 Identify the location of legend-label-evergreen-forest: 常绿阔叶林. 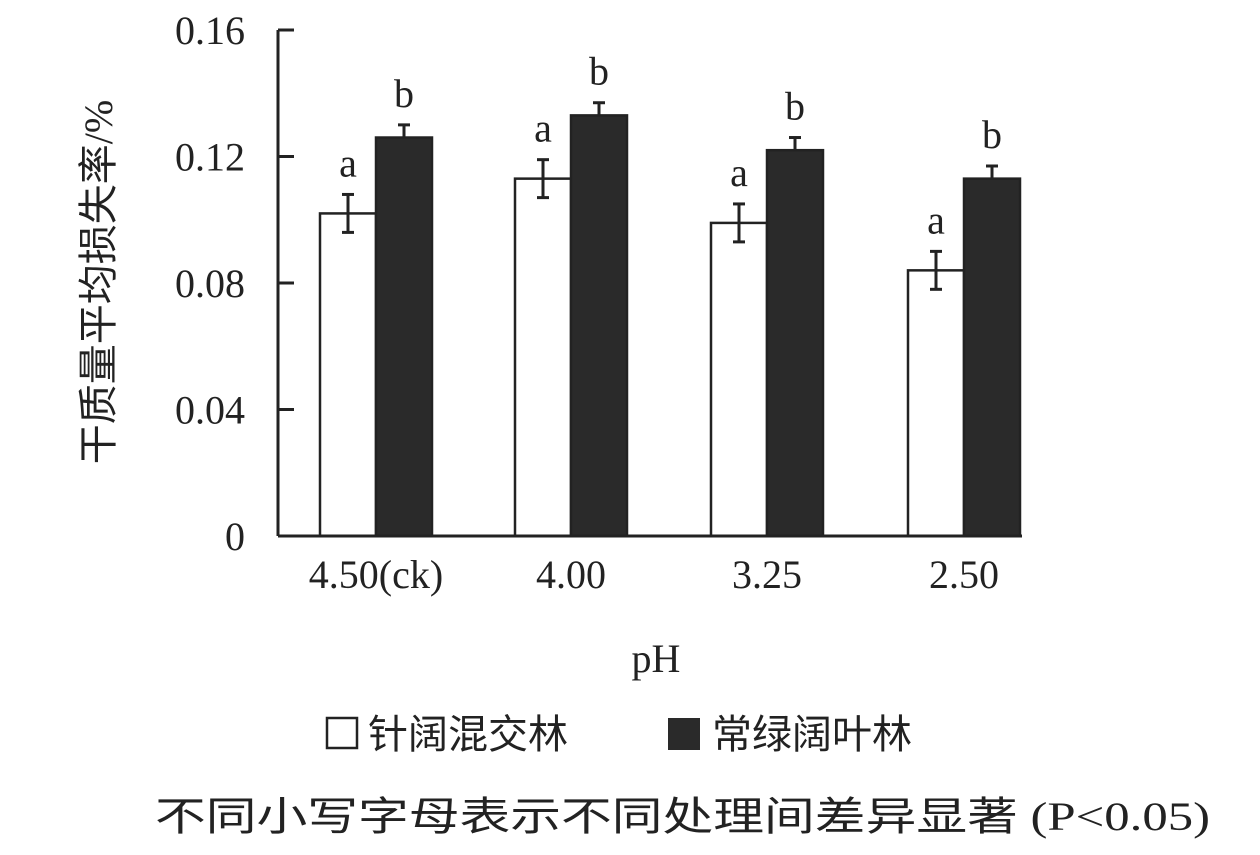
(812, 734).